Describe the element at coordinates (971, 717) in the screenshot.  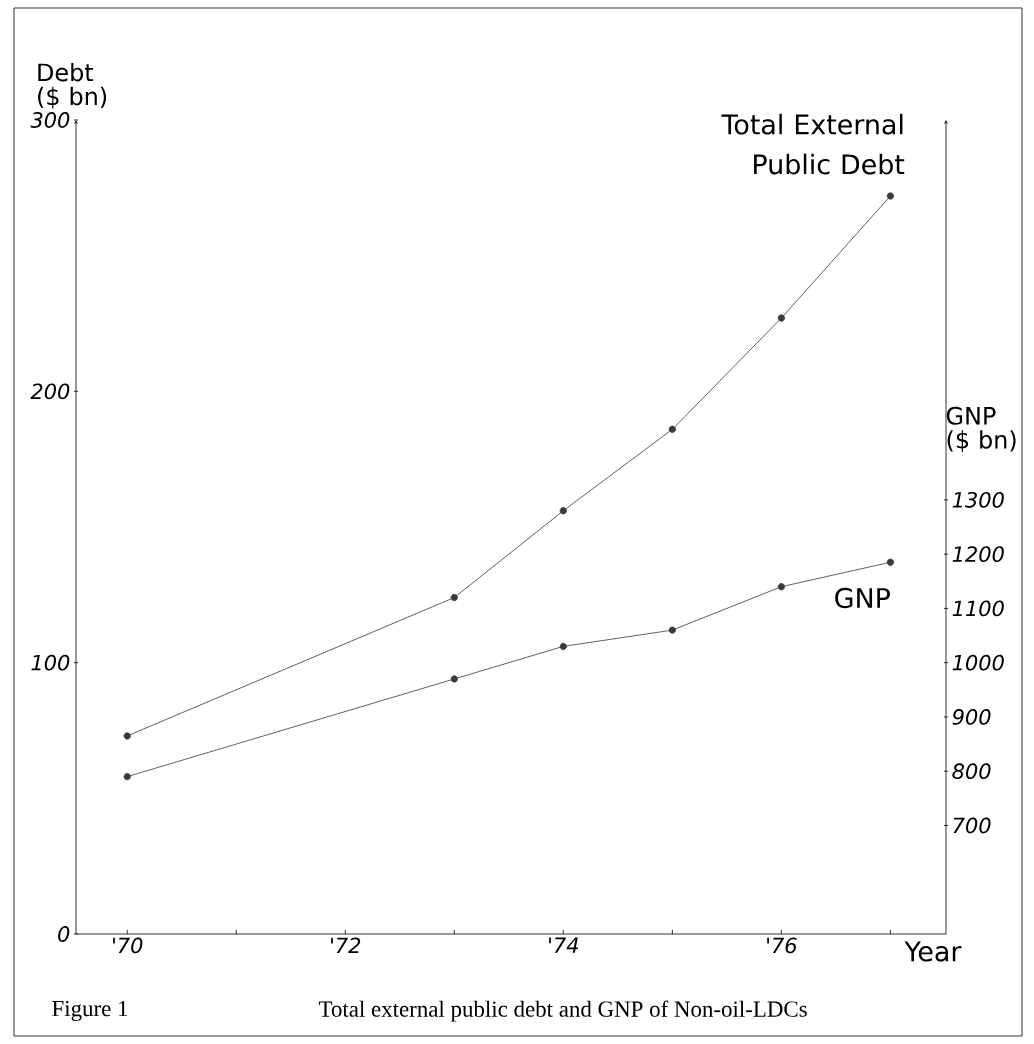
I see `y2-tick-label: 900` at that location.